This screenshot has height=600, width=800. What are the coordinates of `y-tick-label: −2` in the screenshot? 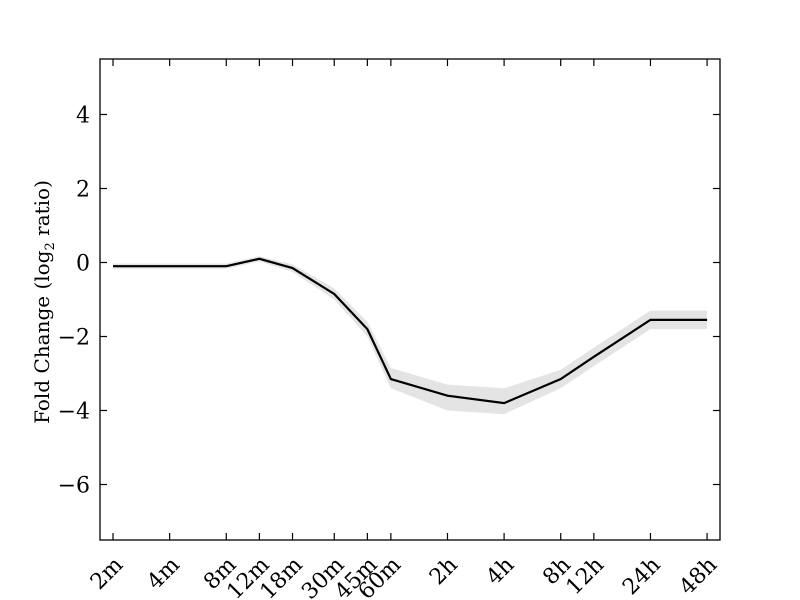 It's located at (74, 338).